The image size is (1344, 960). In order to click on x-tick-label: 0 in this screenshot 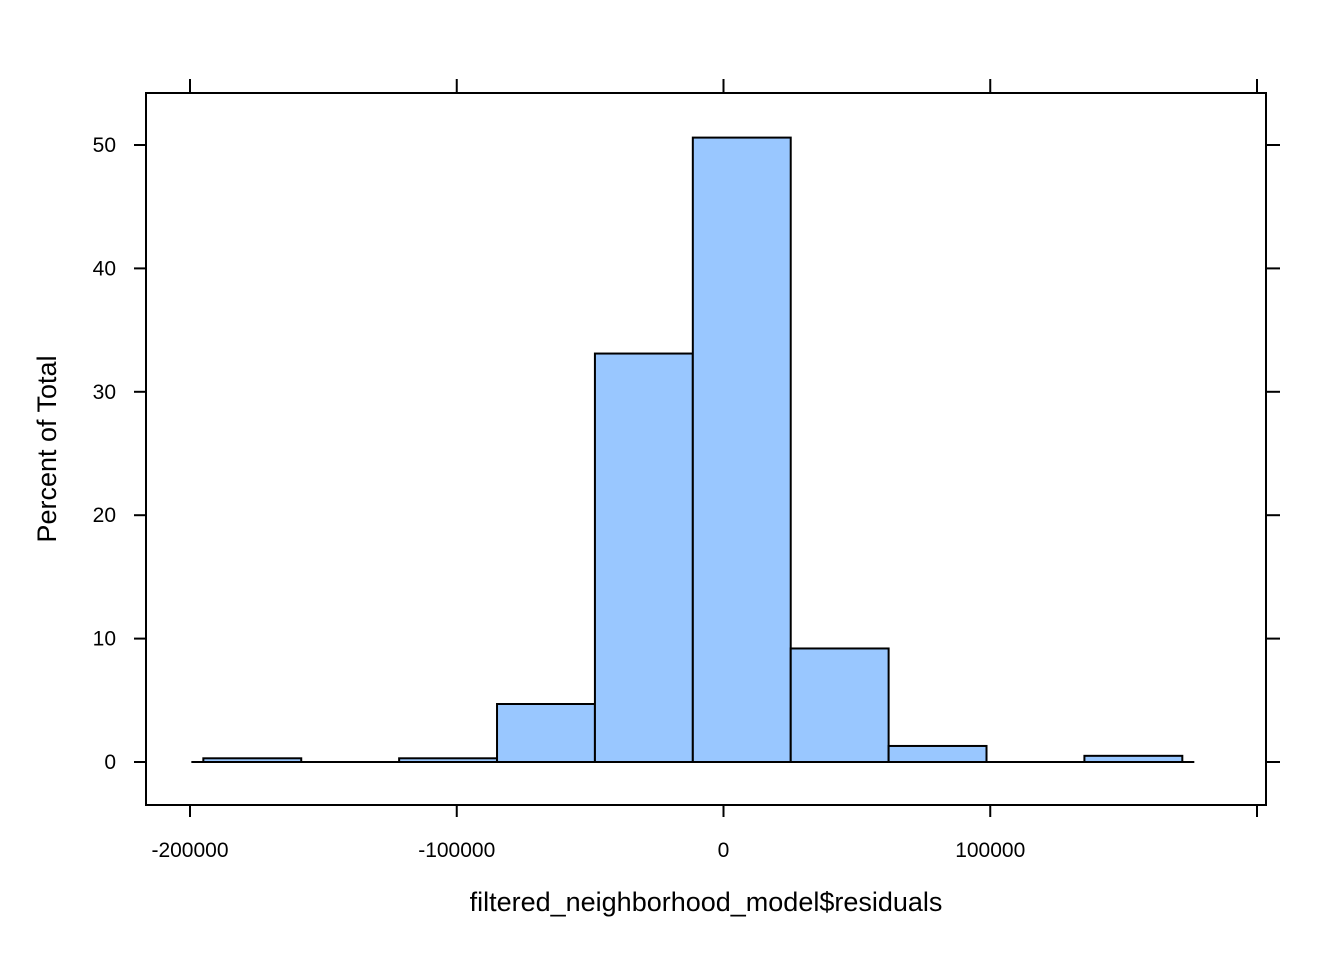, I will do `click(724, 850)`.